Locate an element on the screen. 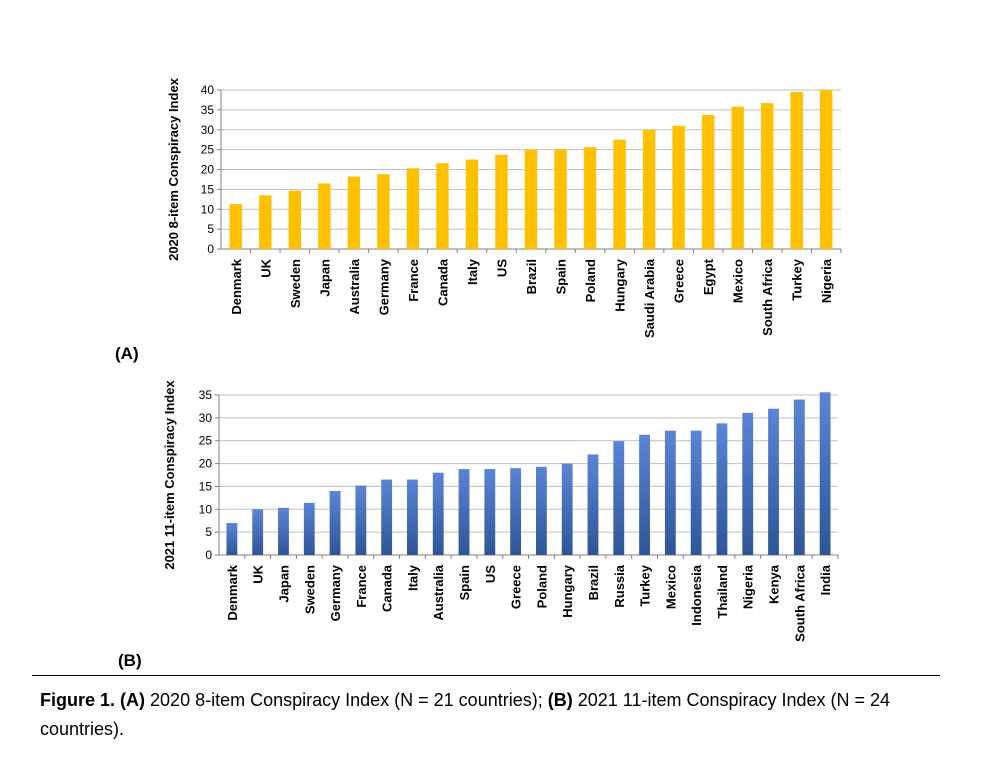 The width and height of the screenshot is (1000, 775). y-axis-label: 2020 8-item Conspiracy Index is located at coordinates (173, 169).